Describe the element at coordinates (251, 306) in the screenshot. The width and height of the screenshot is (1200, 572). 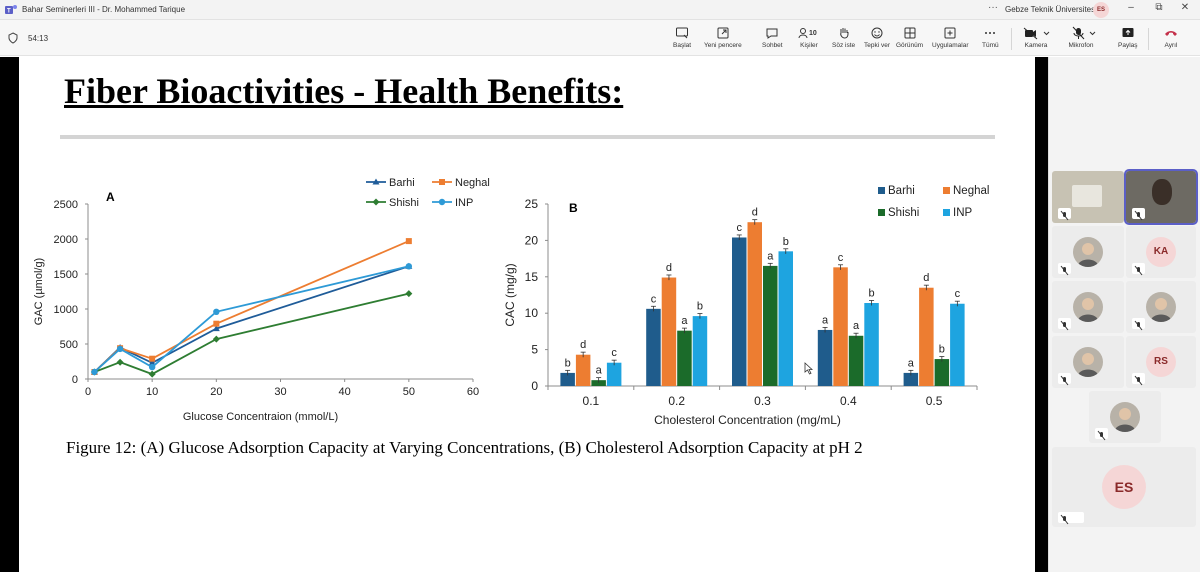
I see `chart-a-series-line` at that location.